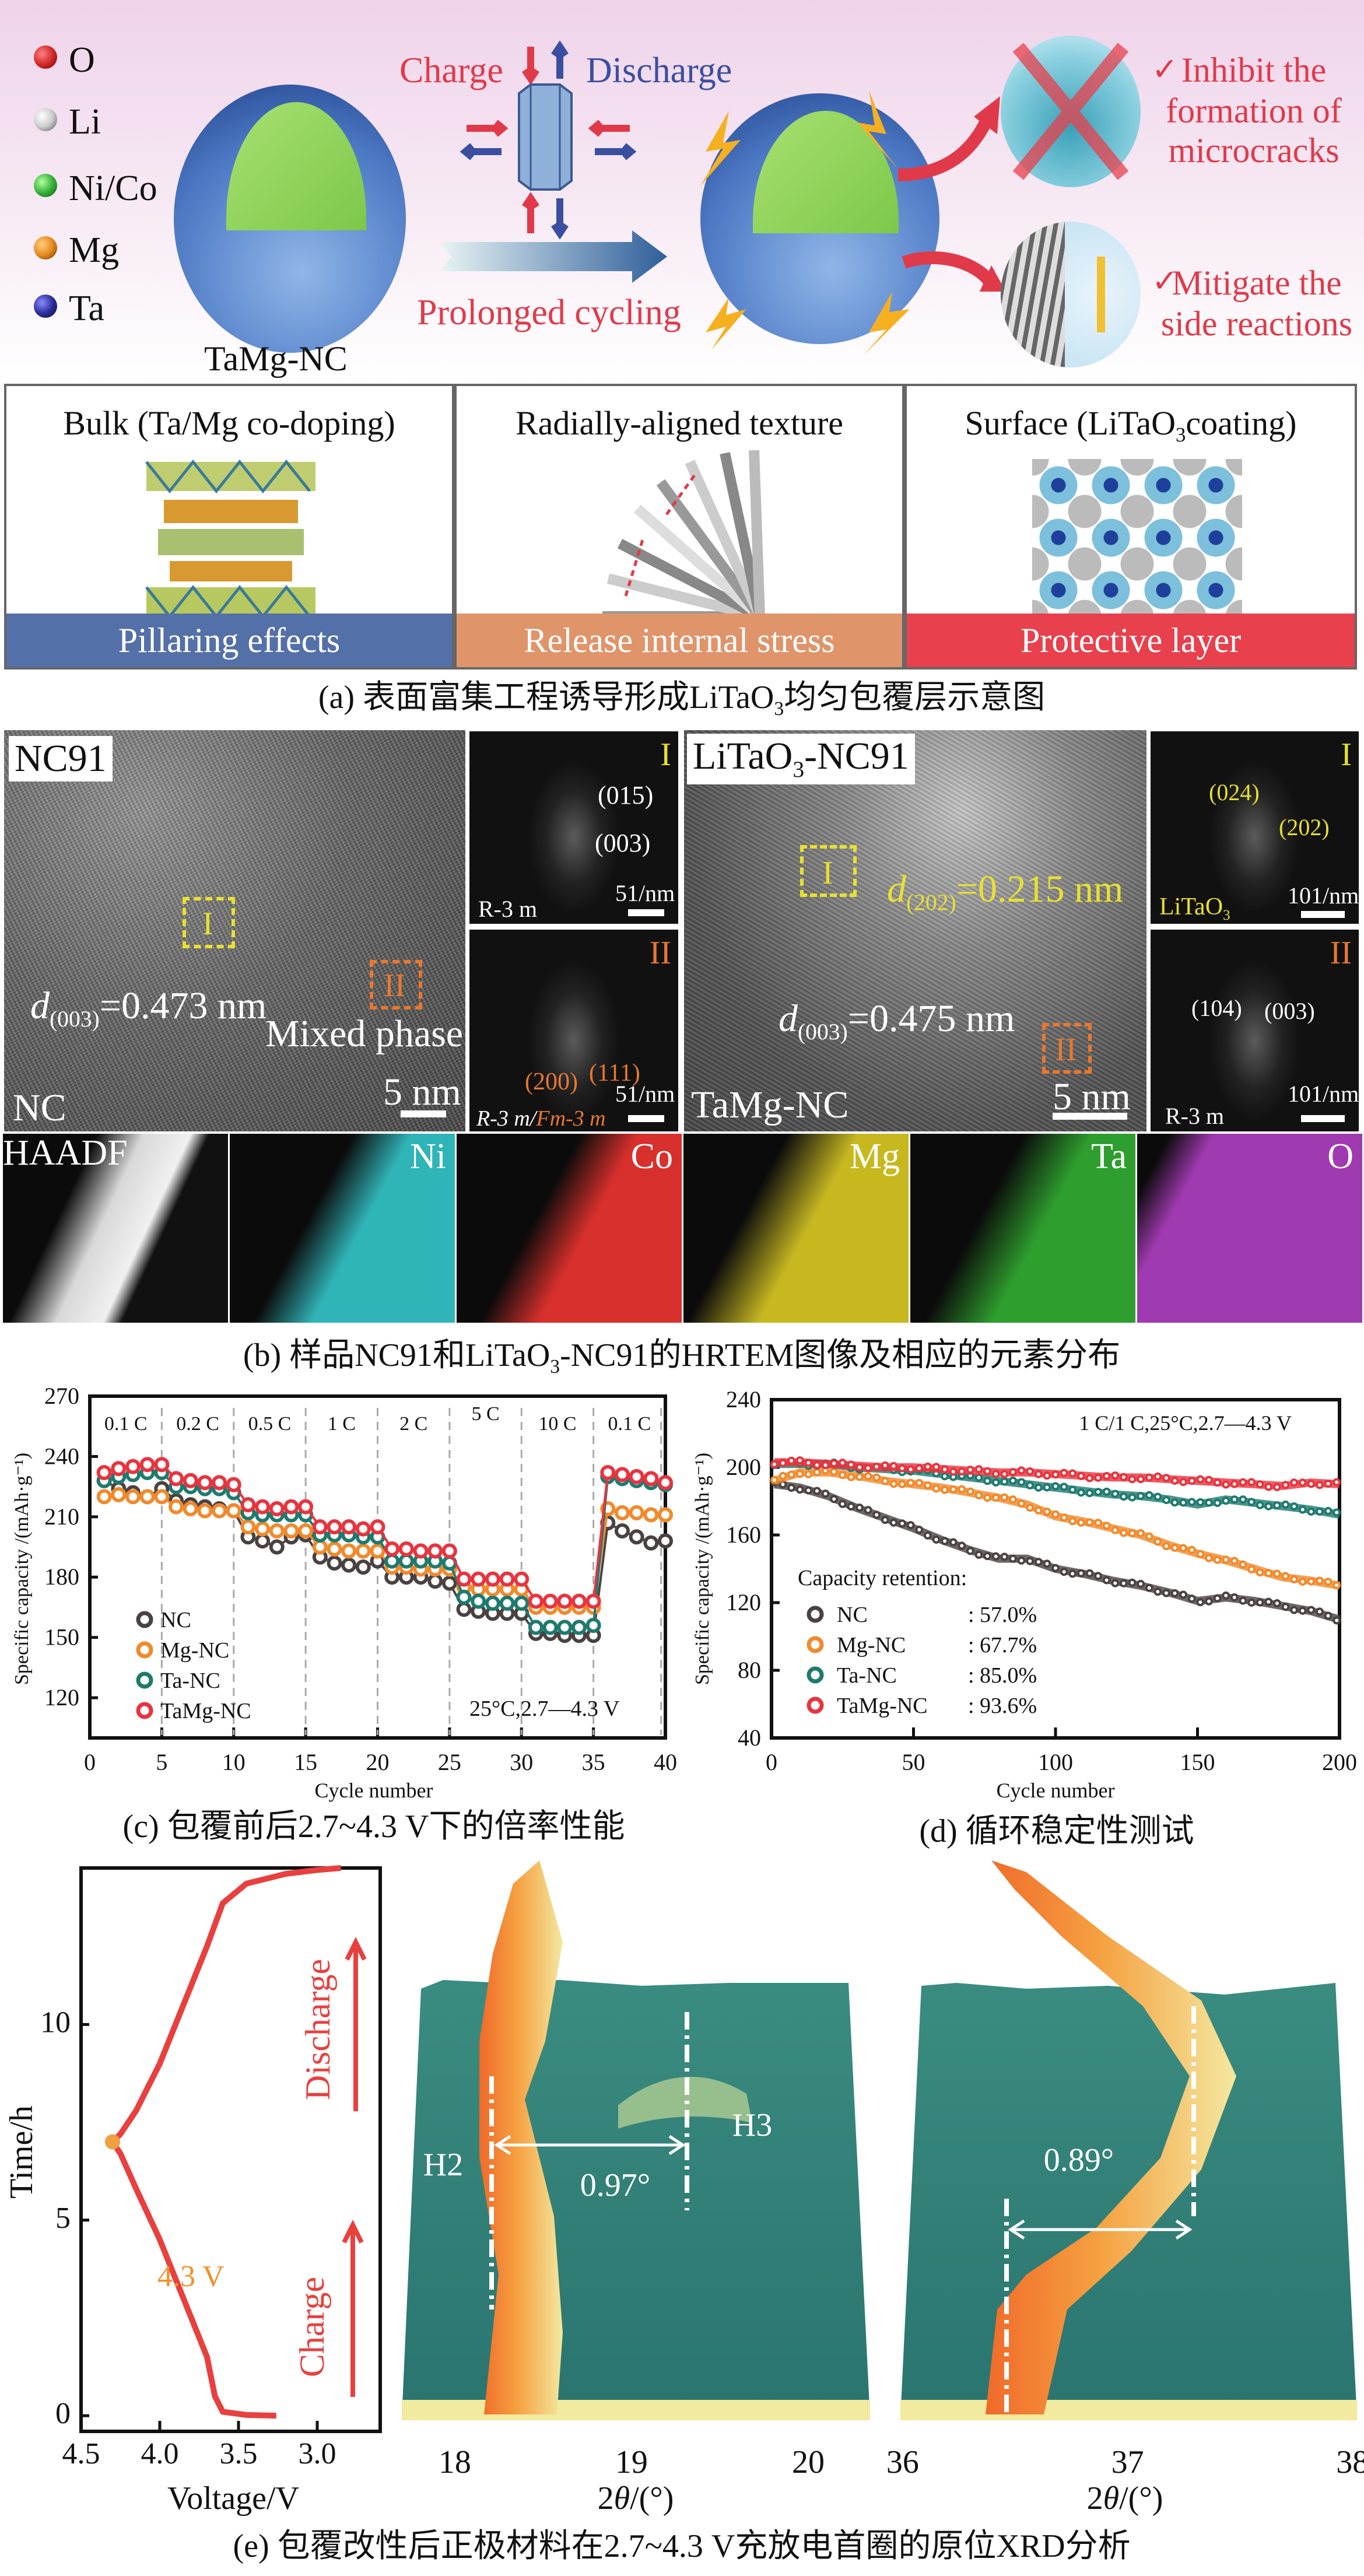 The width and height of the screenshot is (1364, 2576). I want to click on x-tick-label: 15, so click(305, 1762).